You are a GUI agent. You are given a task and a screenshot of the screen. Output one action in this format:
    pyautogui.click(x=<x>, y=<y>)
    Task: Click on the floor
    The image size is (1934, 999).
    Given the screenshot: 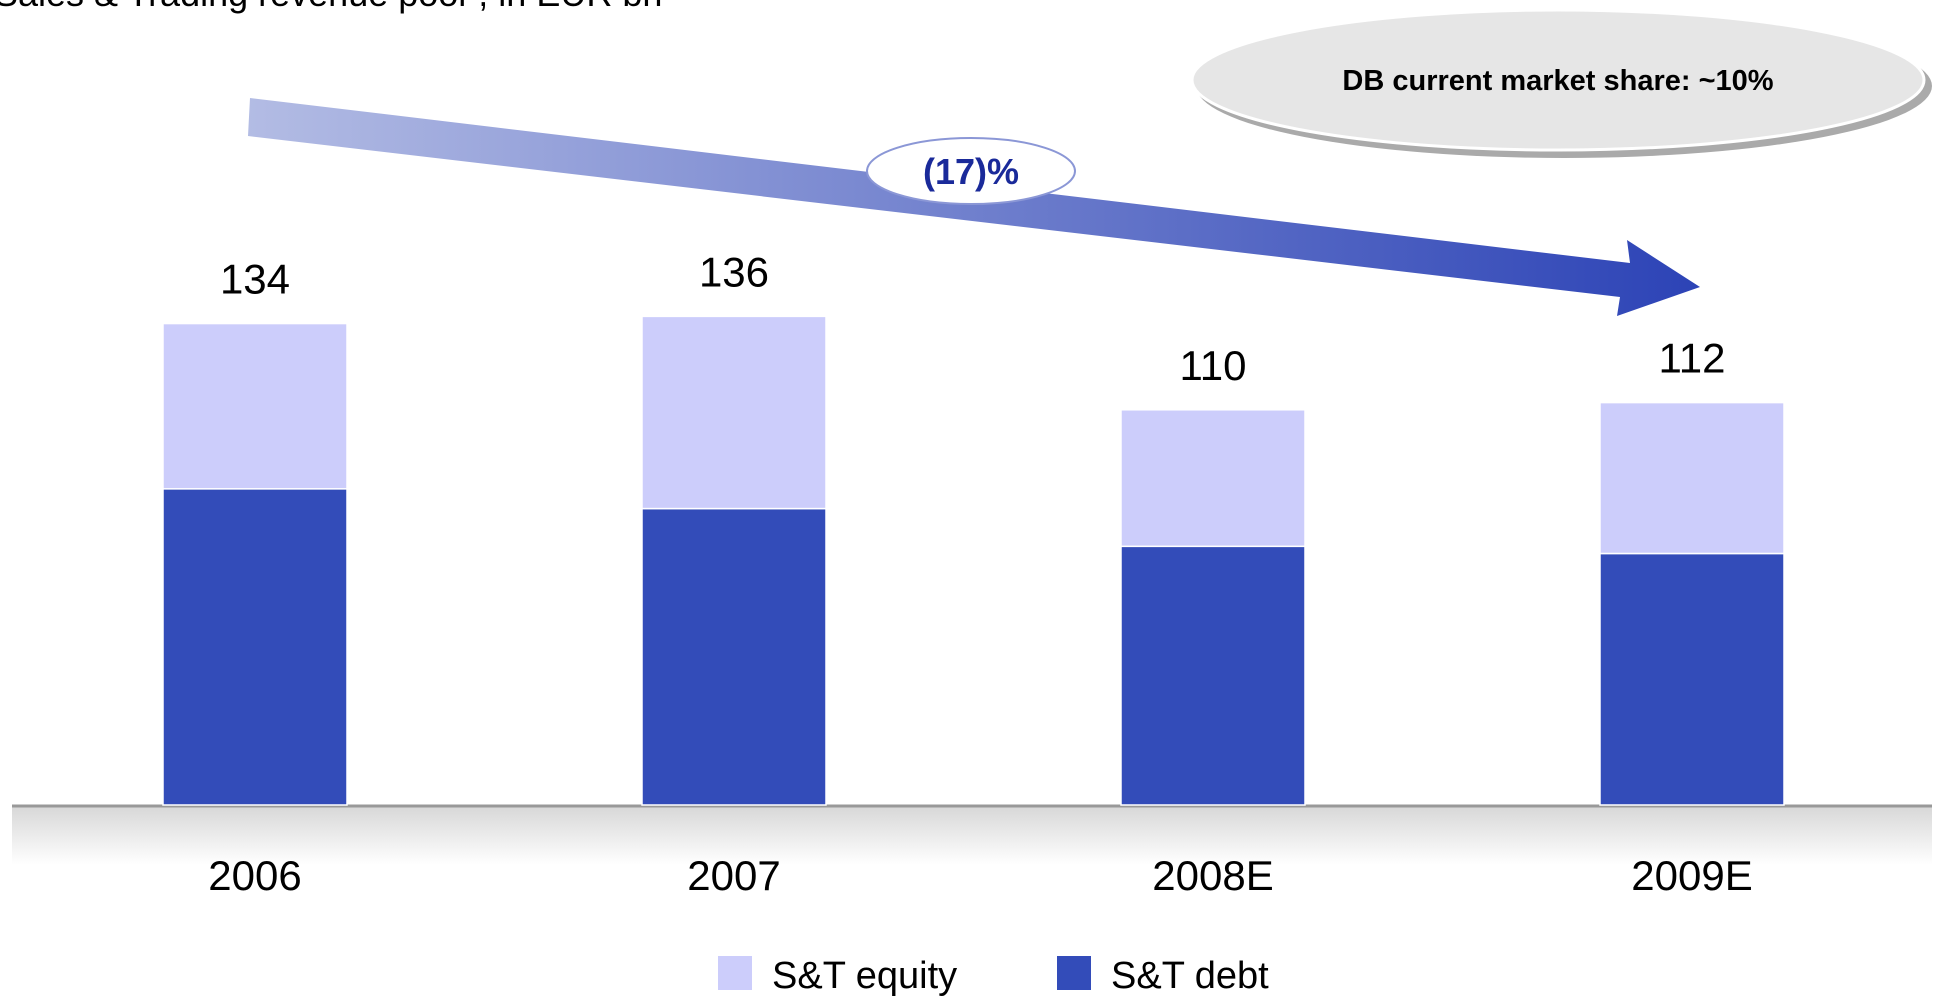 What is the action you would take?
    pyautogui.click(x=972, y=836)
    